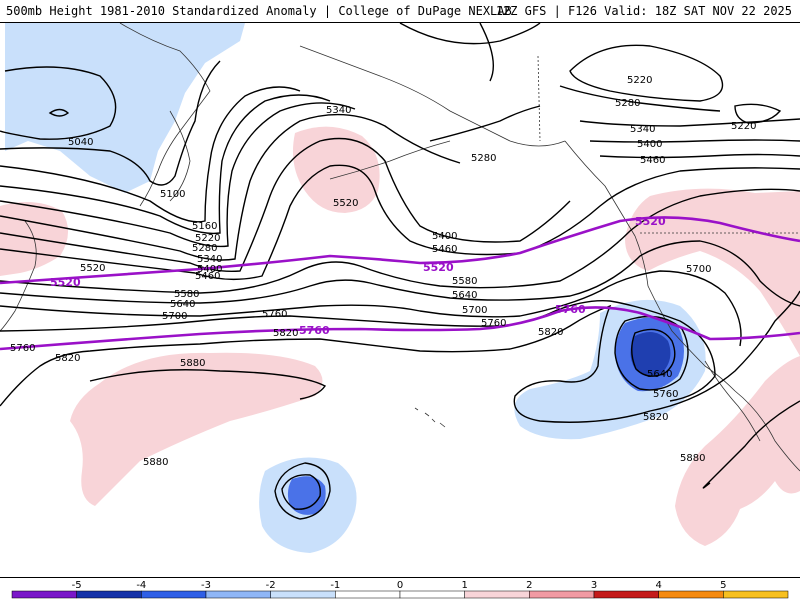 Image resolution: width=800 pixels, height=604 pixels. Describe the element at coordinates (539, 98) in the screenshot. I see `border-alaska-canada` at that location.